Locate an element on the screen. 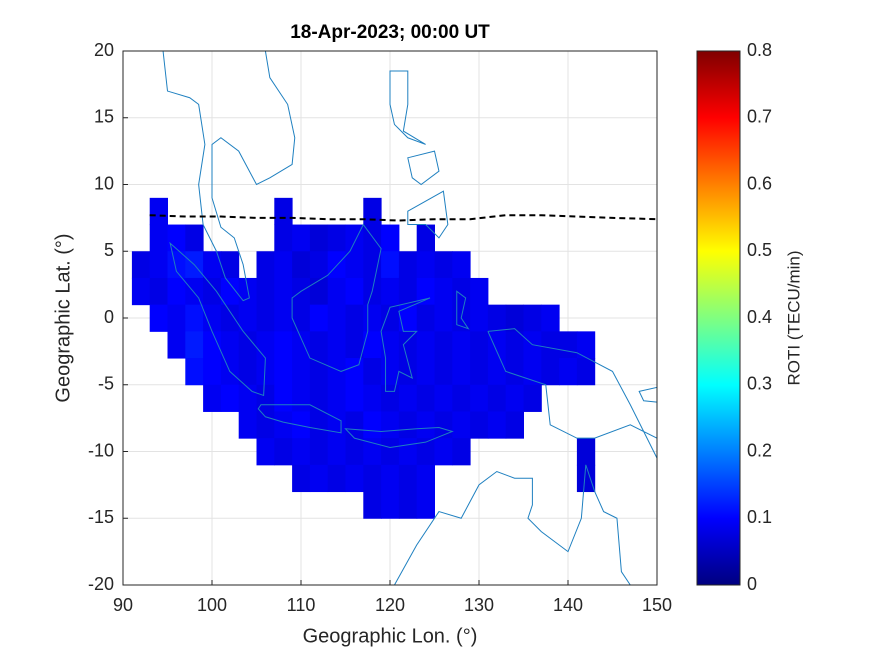 The height and width of the screenshot is (656, 875). x-tick-label: 130 is located at coordinates (479, 605).